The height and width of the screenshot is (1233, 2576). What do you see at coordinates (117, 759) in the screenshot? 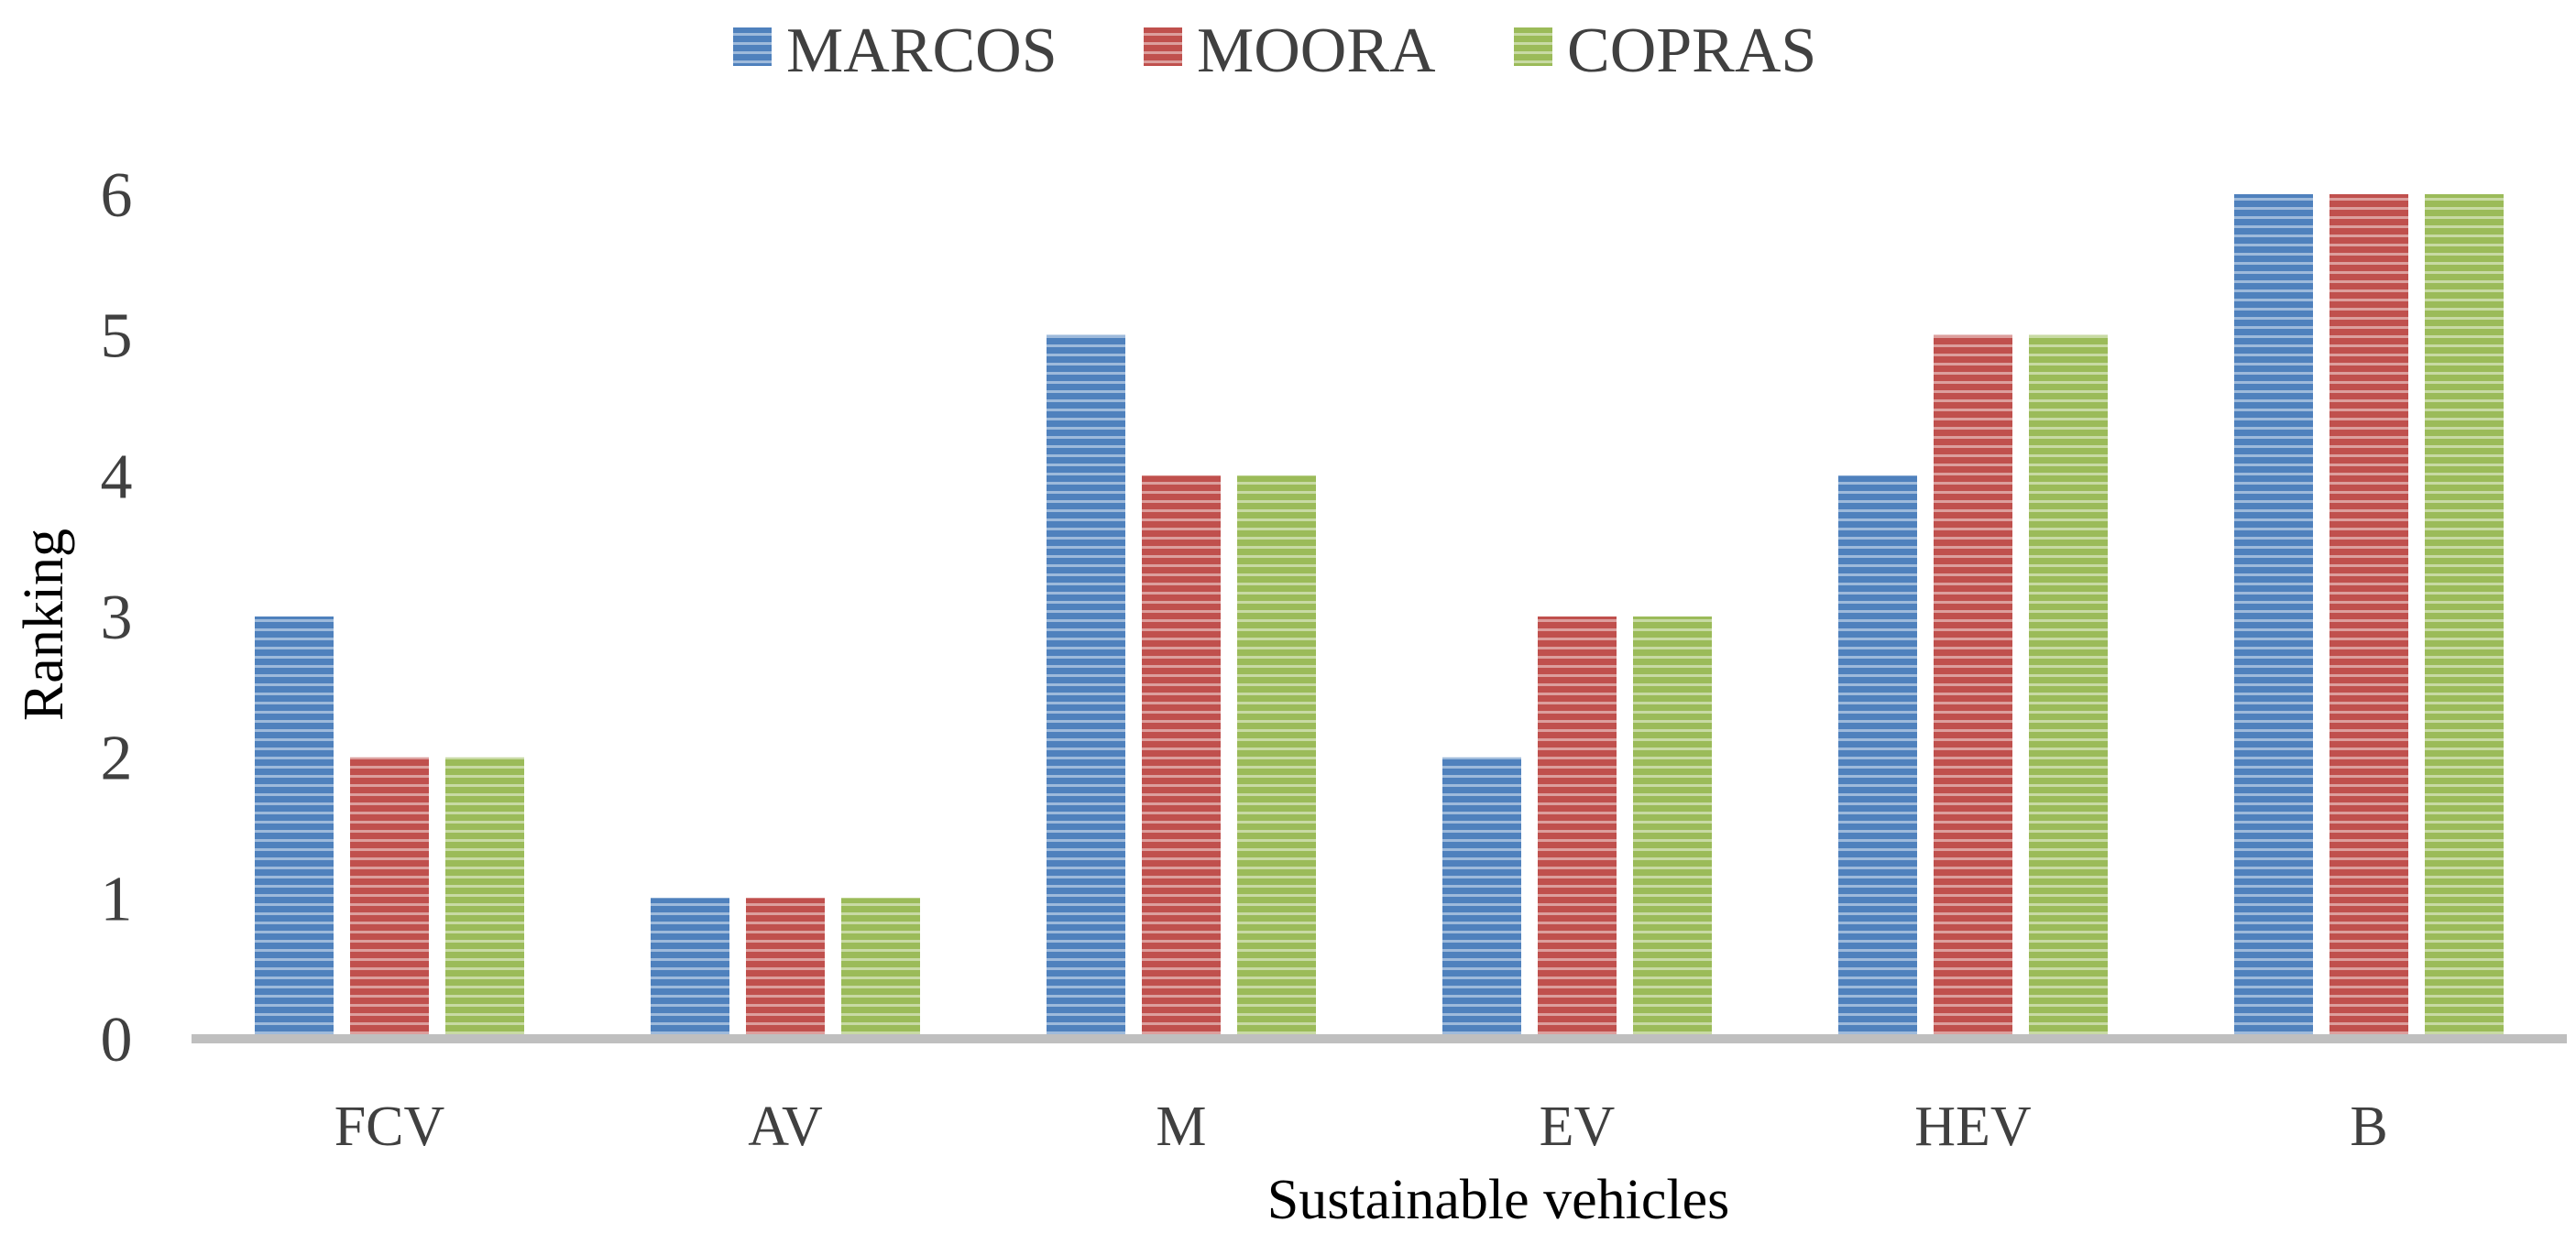
I see `y-tick-label: 2` at bounding box center [117, 759].